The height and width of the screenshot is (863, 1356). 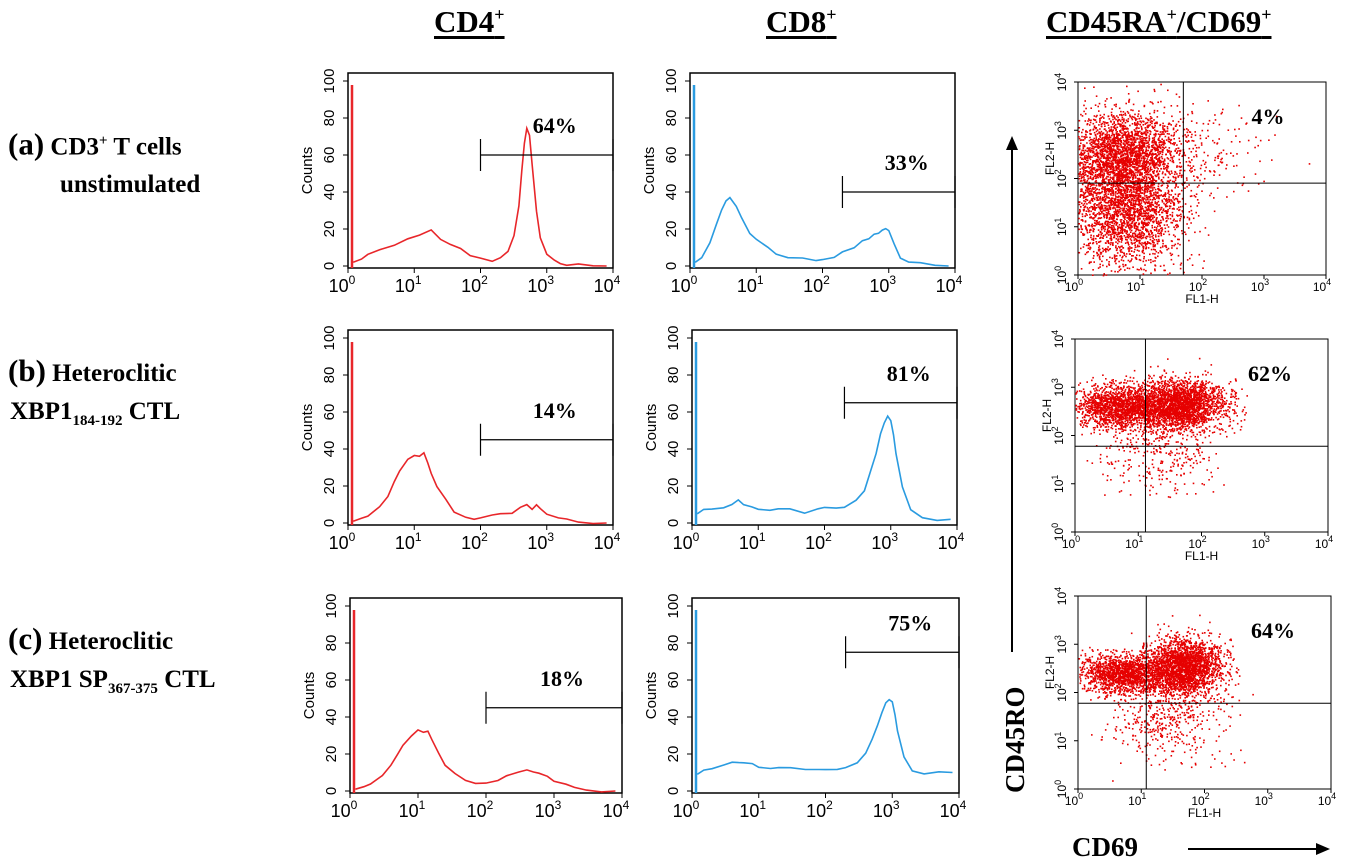 I want to click on b-cd4-ytick-5: 100, so click(x=329, y=337).